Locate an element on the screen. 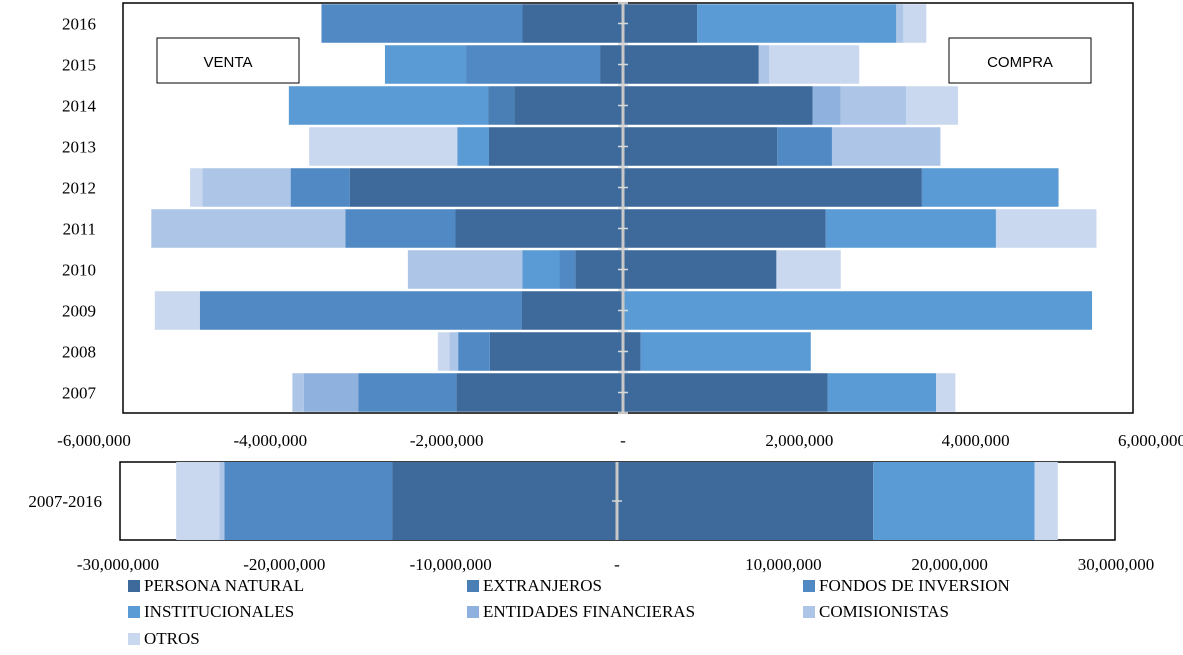  bar-compra-2016-comisionistas is located at coordinates (900, 23).